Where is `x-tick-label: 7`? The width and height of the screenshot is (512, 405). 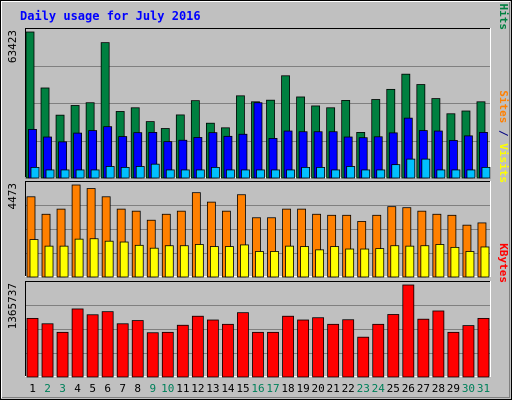 x-tick-label: 7 is located at coordinates (122, 388).